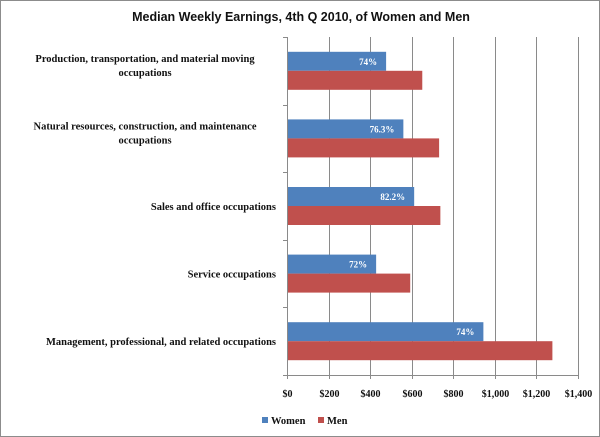  Describe the element at coordinates (382, 129) in the screenshot. I see `data-label: 76.3%` at that location.